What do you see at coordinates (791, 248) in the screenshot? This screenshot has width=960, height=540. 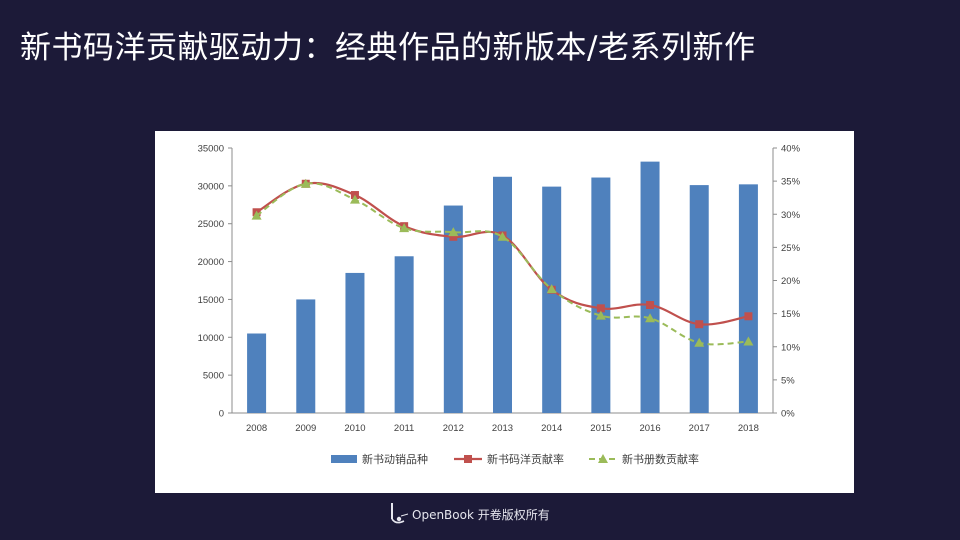 I see `y-right-tick-label: 25%` at bounding box center [791, 248].